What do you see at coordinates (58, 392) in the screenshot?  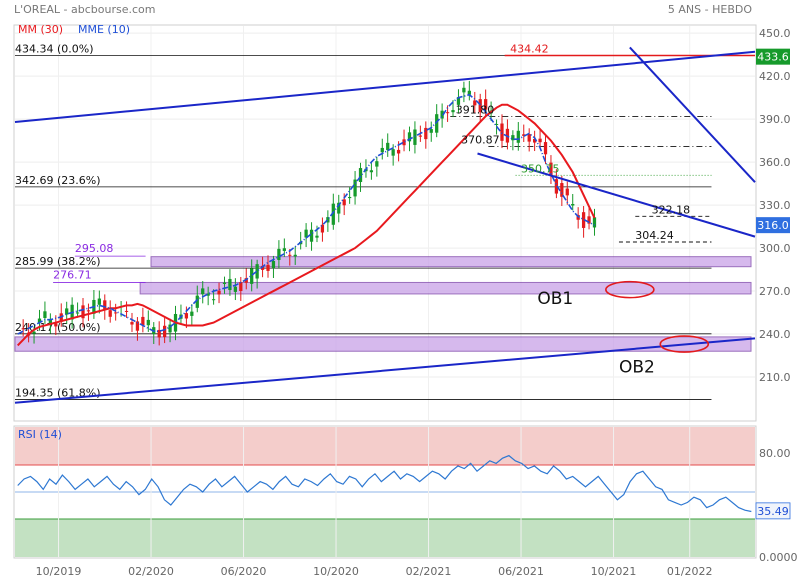 I see `fib-level-label: 194.35 (61.8%)` at bounding box center [58, 392].